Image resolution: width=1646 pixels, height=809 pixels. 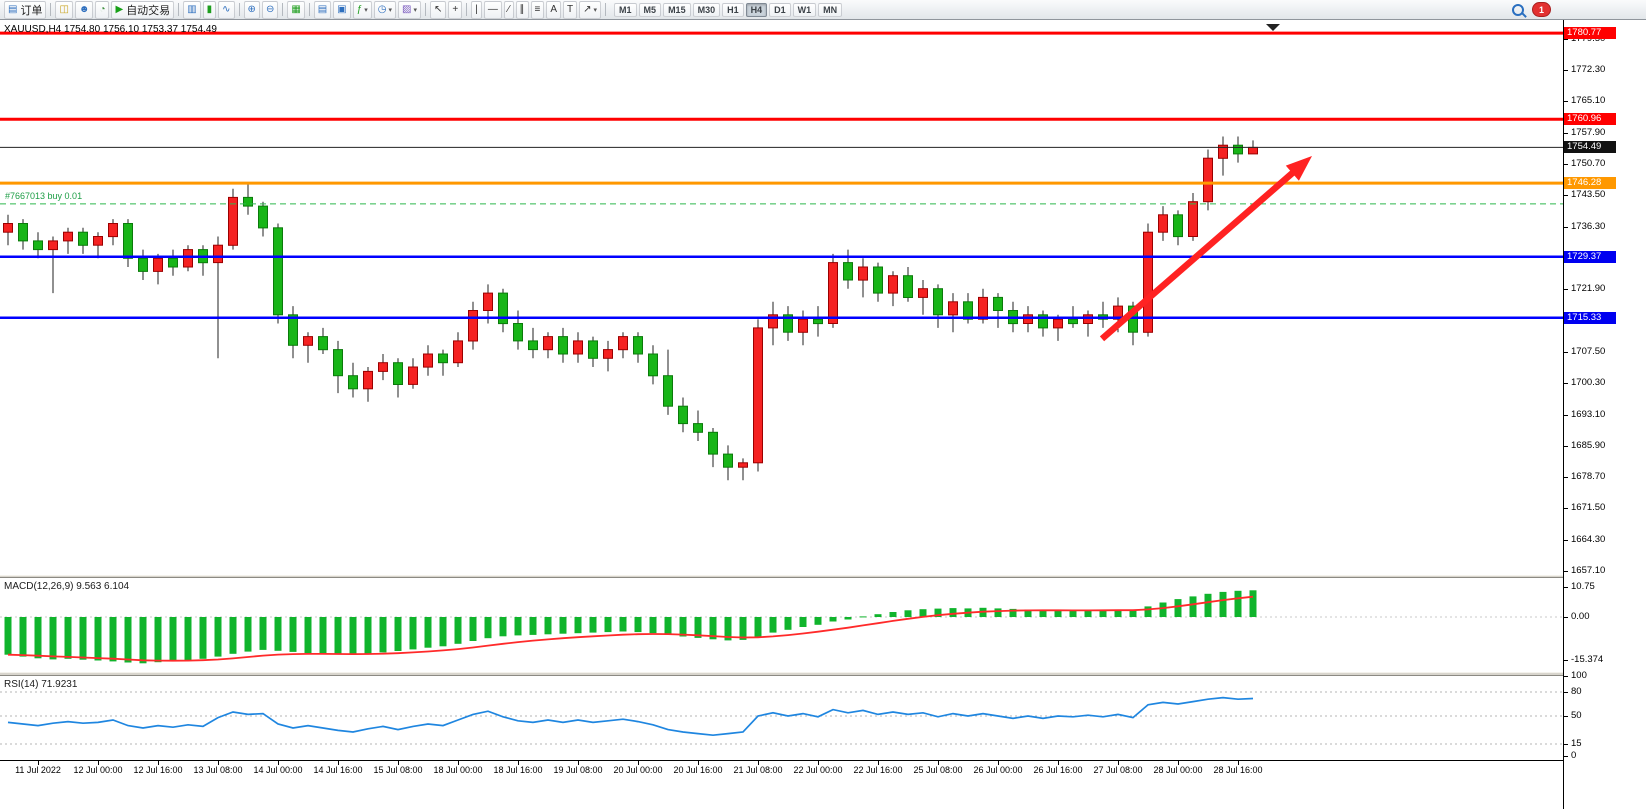 I want to click on data-window-icon: ◔, so click(x=102, y=9).